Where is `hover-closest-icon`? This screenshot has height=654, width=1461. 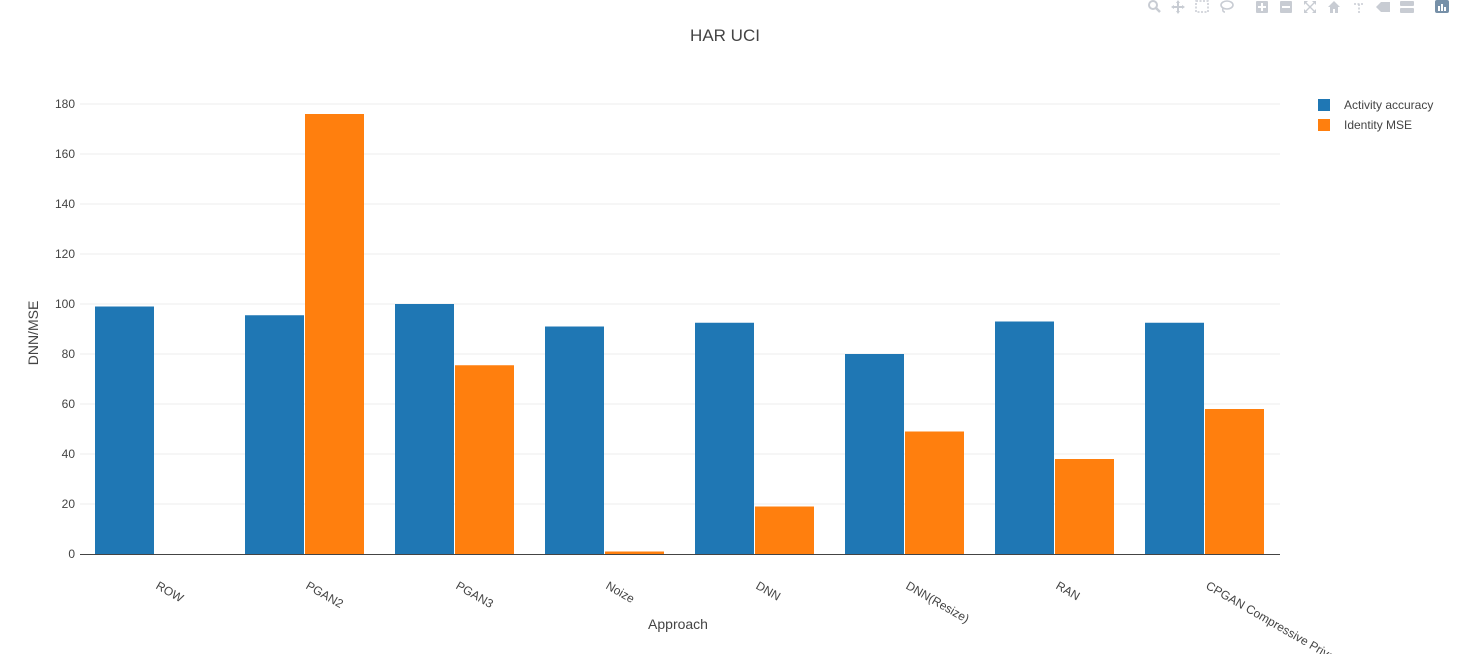 hover-closest-icon is located at coordinates (1383, 7).